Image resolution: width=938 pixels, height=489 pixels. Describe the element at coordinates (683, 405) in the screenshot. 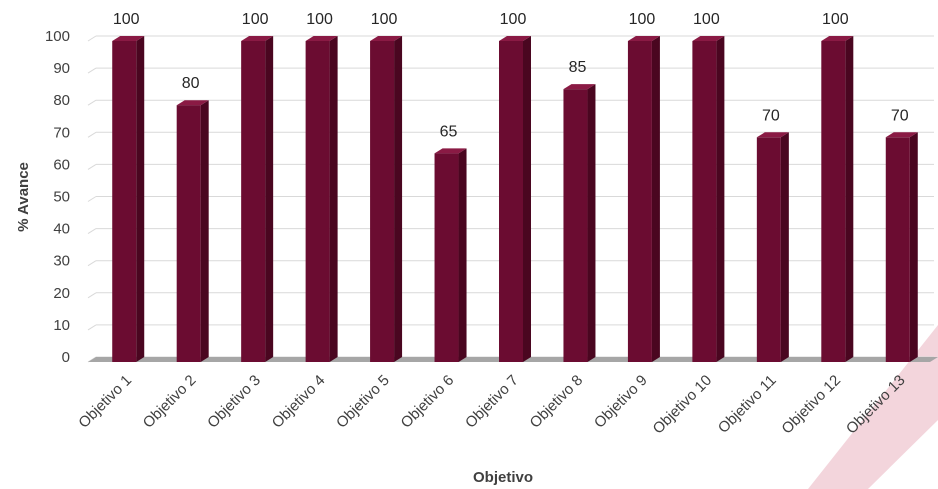

I see `x-tick-label: Objetivo 10` at that location.